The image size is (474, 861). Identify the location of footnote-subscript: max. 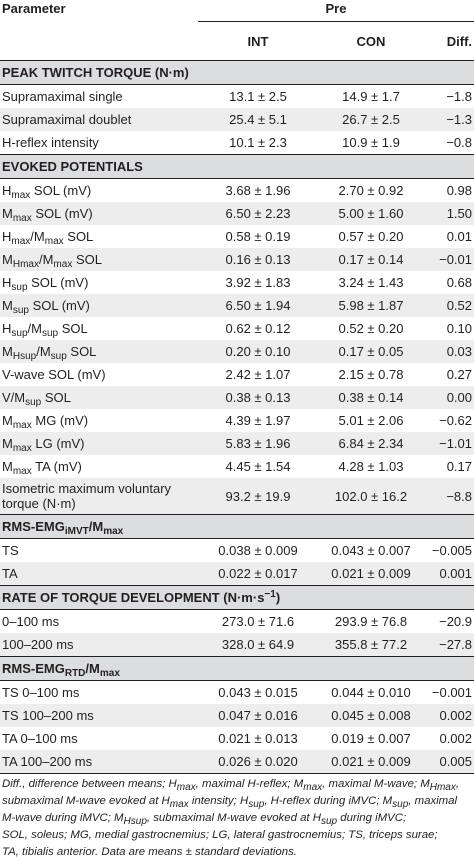
(313, 787).